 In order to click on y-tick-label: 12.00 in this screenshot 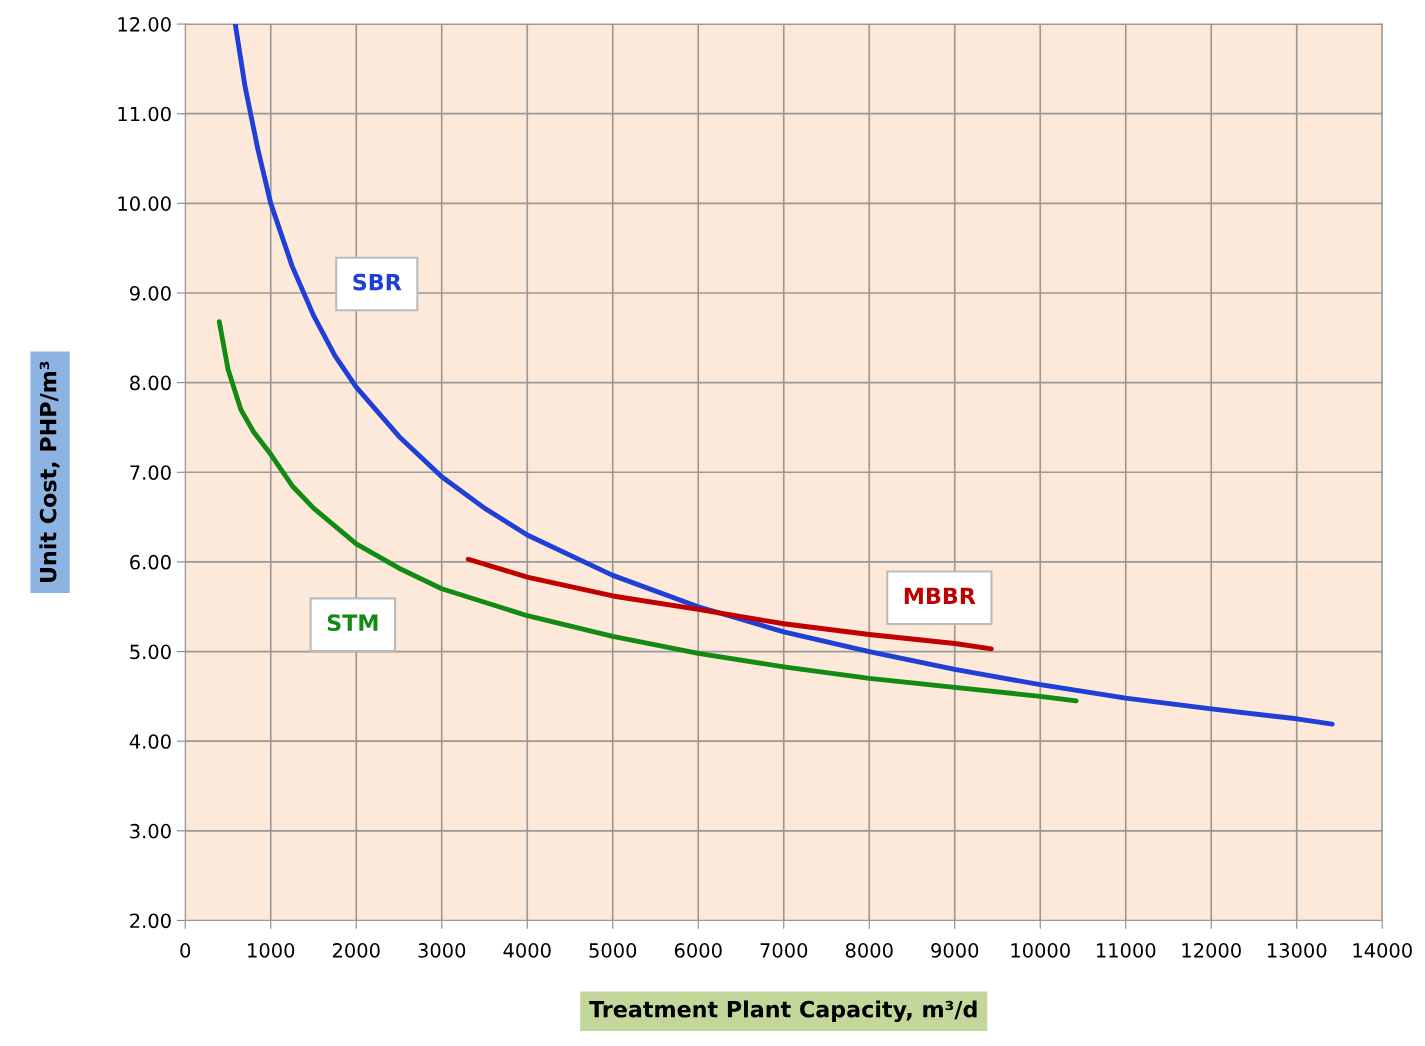, I will do `click(144, 24)`.